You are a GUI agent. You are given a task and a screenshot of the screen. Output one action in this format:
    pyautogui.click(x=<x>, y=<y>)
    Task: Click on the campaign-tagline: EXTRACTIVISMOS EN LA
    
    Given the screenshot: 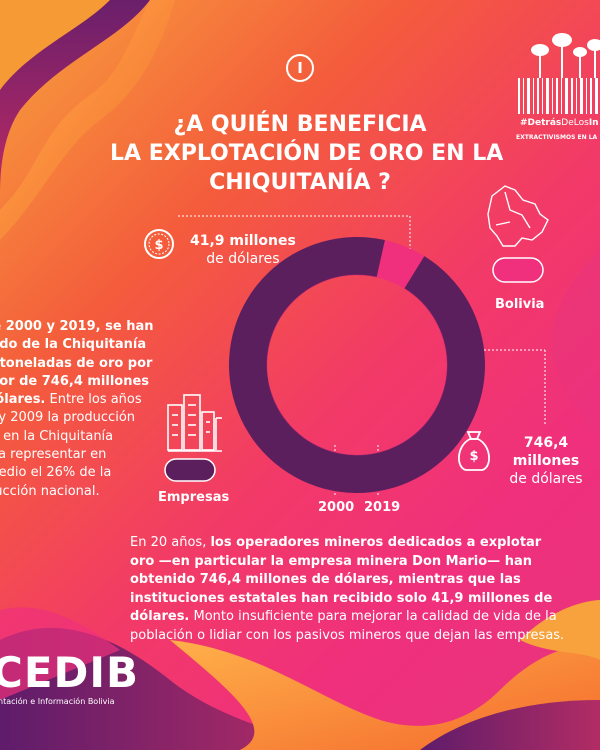 What is the action you would take?
    pyautogui.click(x=557, y=137)
    